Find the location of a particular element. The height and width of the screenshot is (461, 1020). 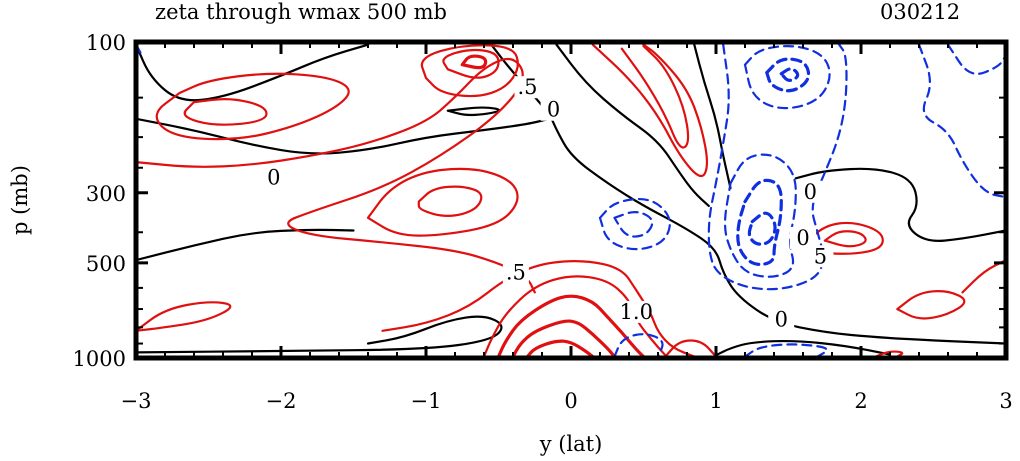

x-axis-label: y (lat) is located at coordinates (571, 444).